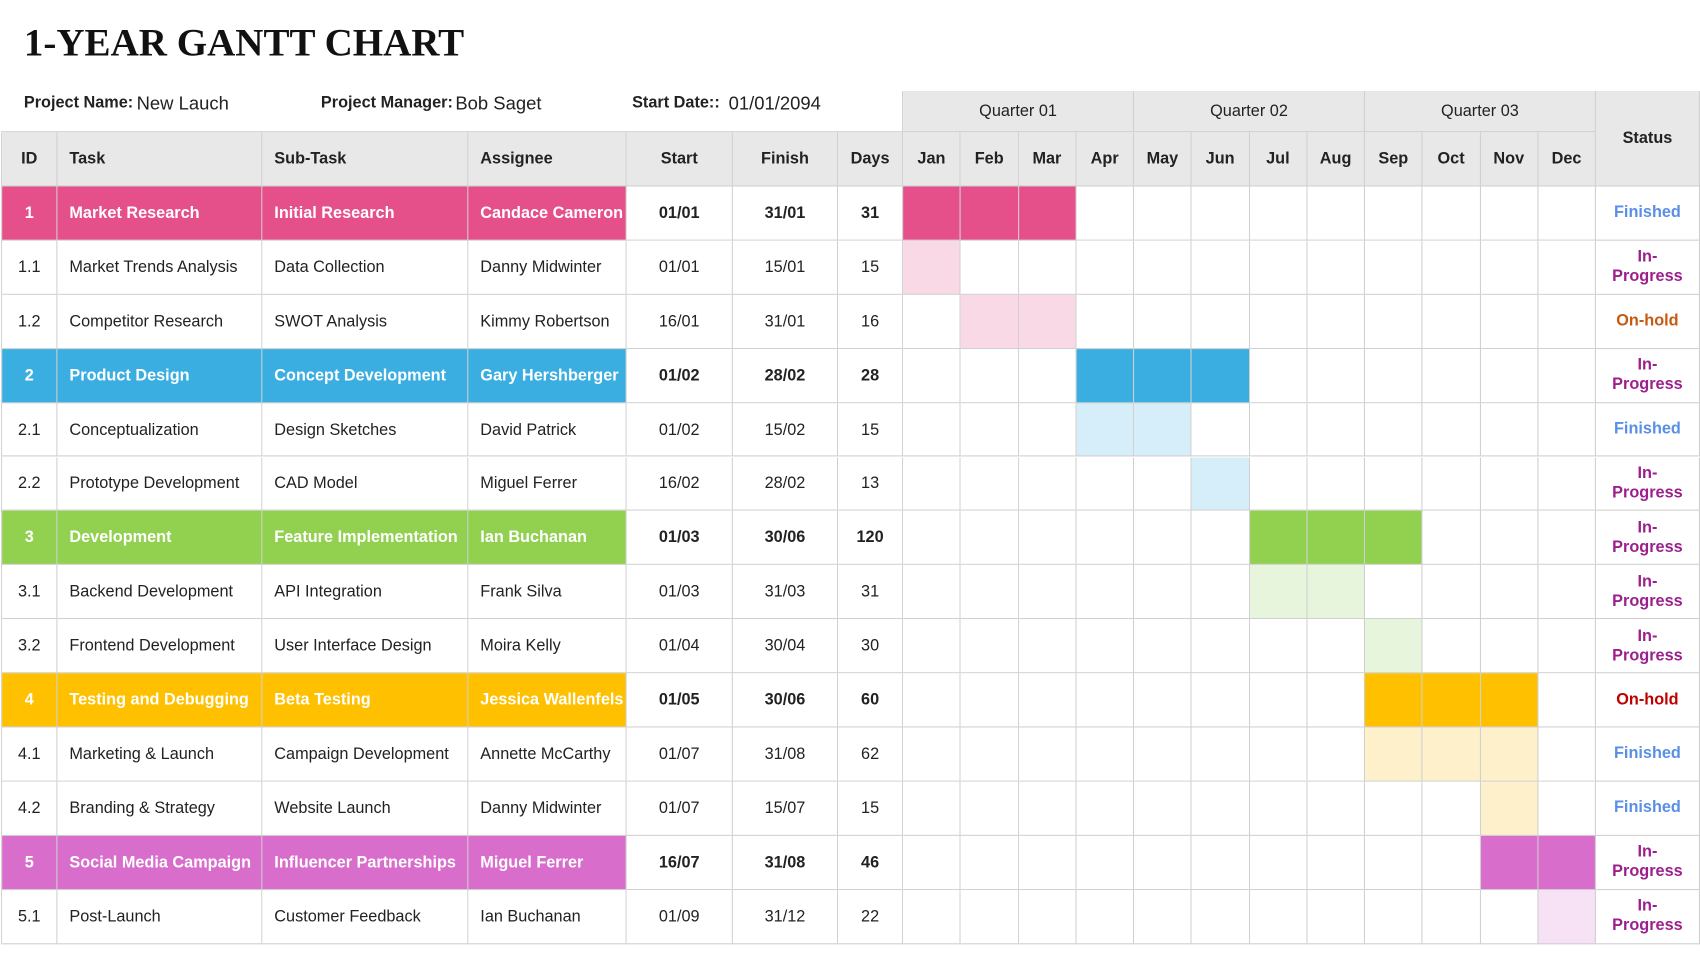 The width and height of the screenshot is (1700, 956). I want to click on status-cell: Finished, so click(1647, 429).